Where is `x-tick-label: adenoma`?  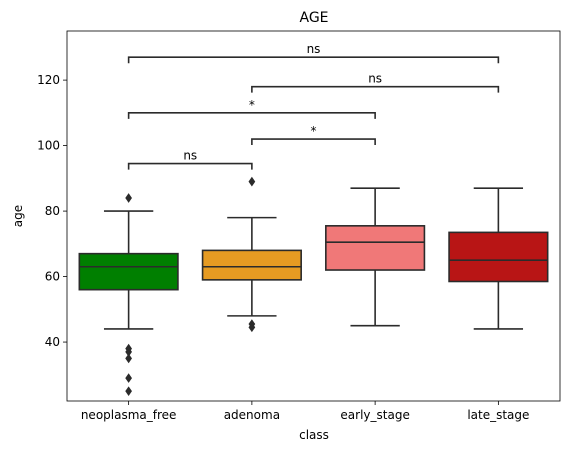
x-tick-label: adenoma is located at coordinates (252, 415).